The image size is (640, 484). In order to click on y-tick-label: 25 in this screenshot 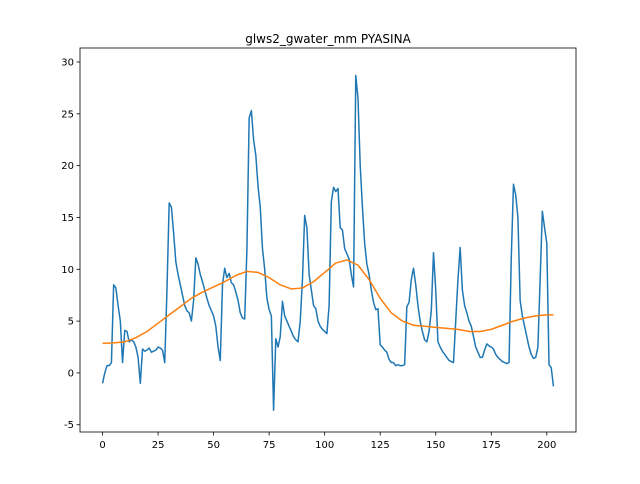, I will do `click(67, 114)`.